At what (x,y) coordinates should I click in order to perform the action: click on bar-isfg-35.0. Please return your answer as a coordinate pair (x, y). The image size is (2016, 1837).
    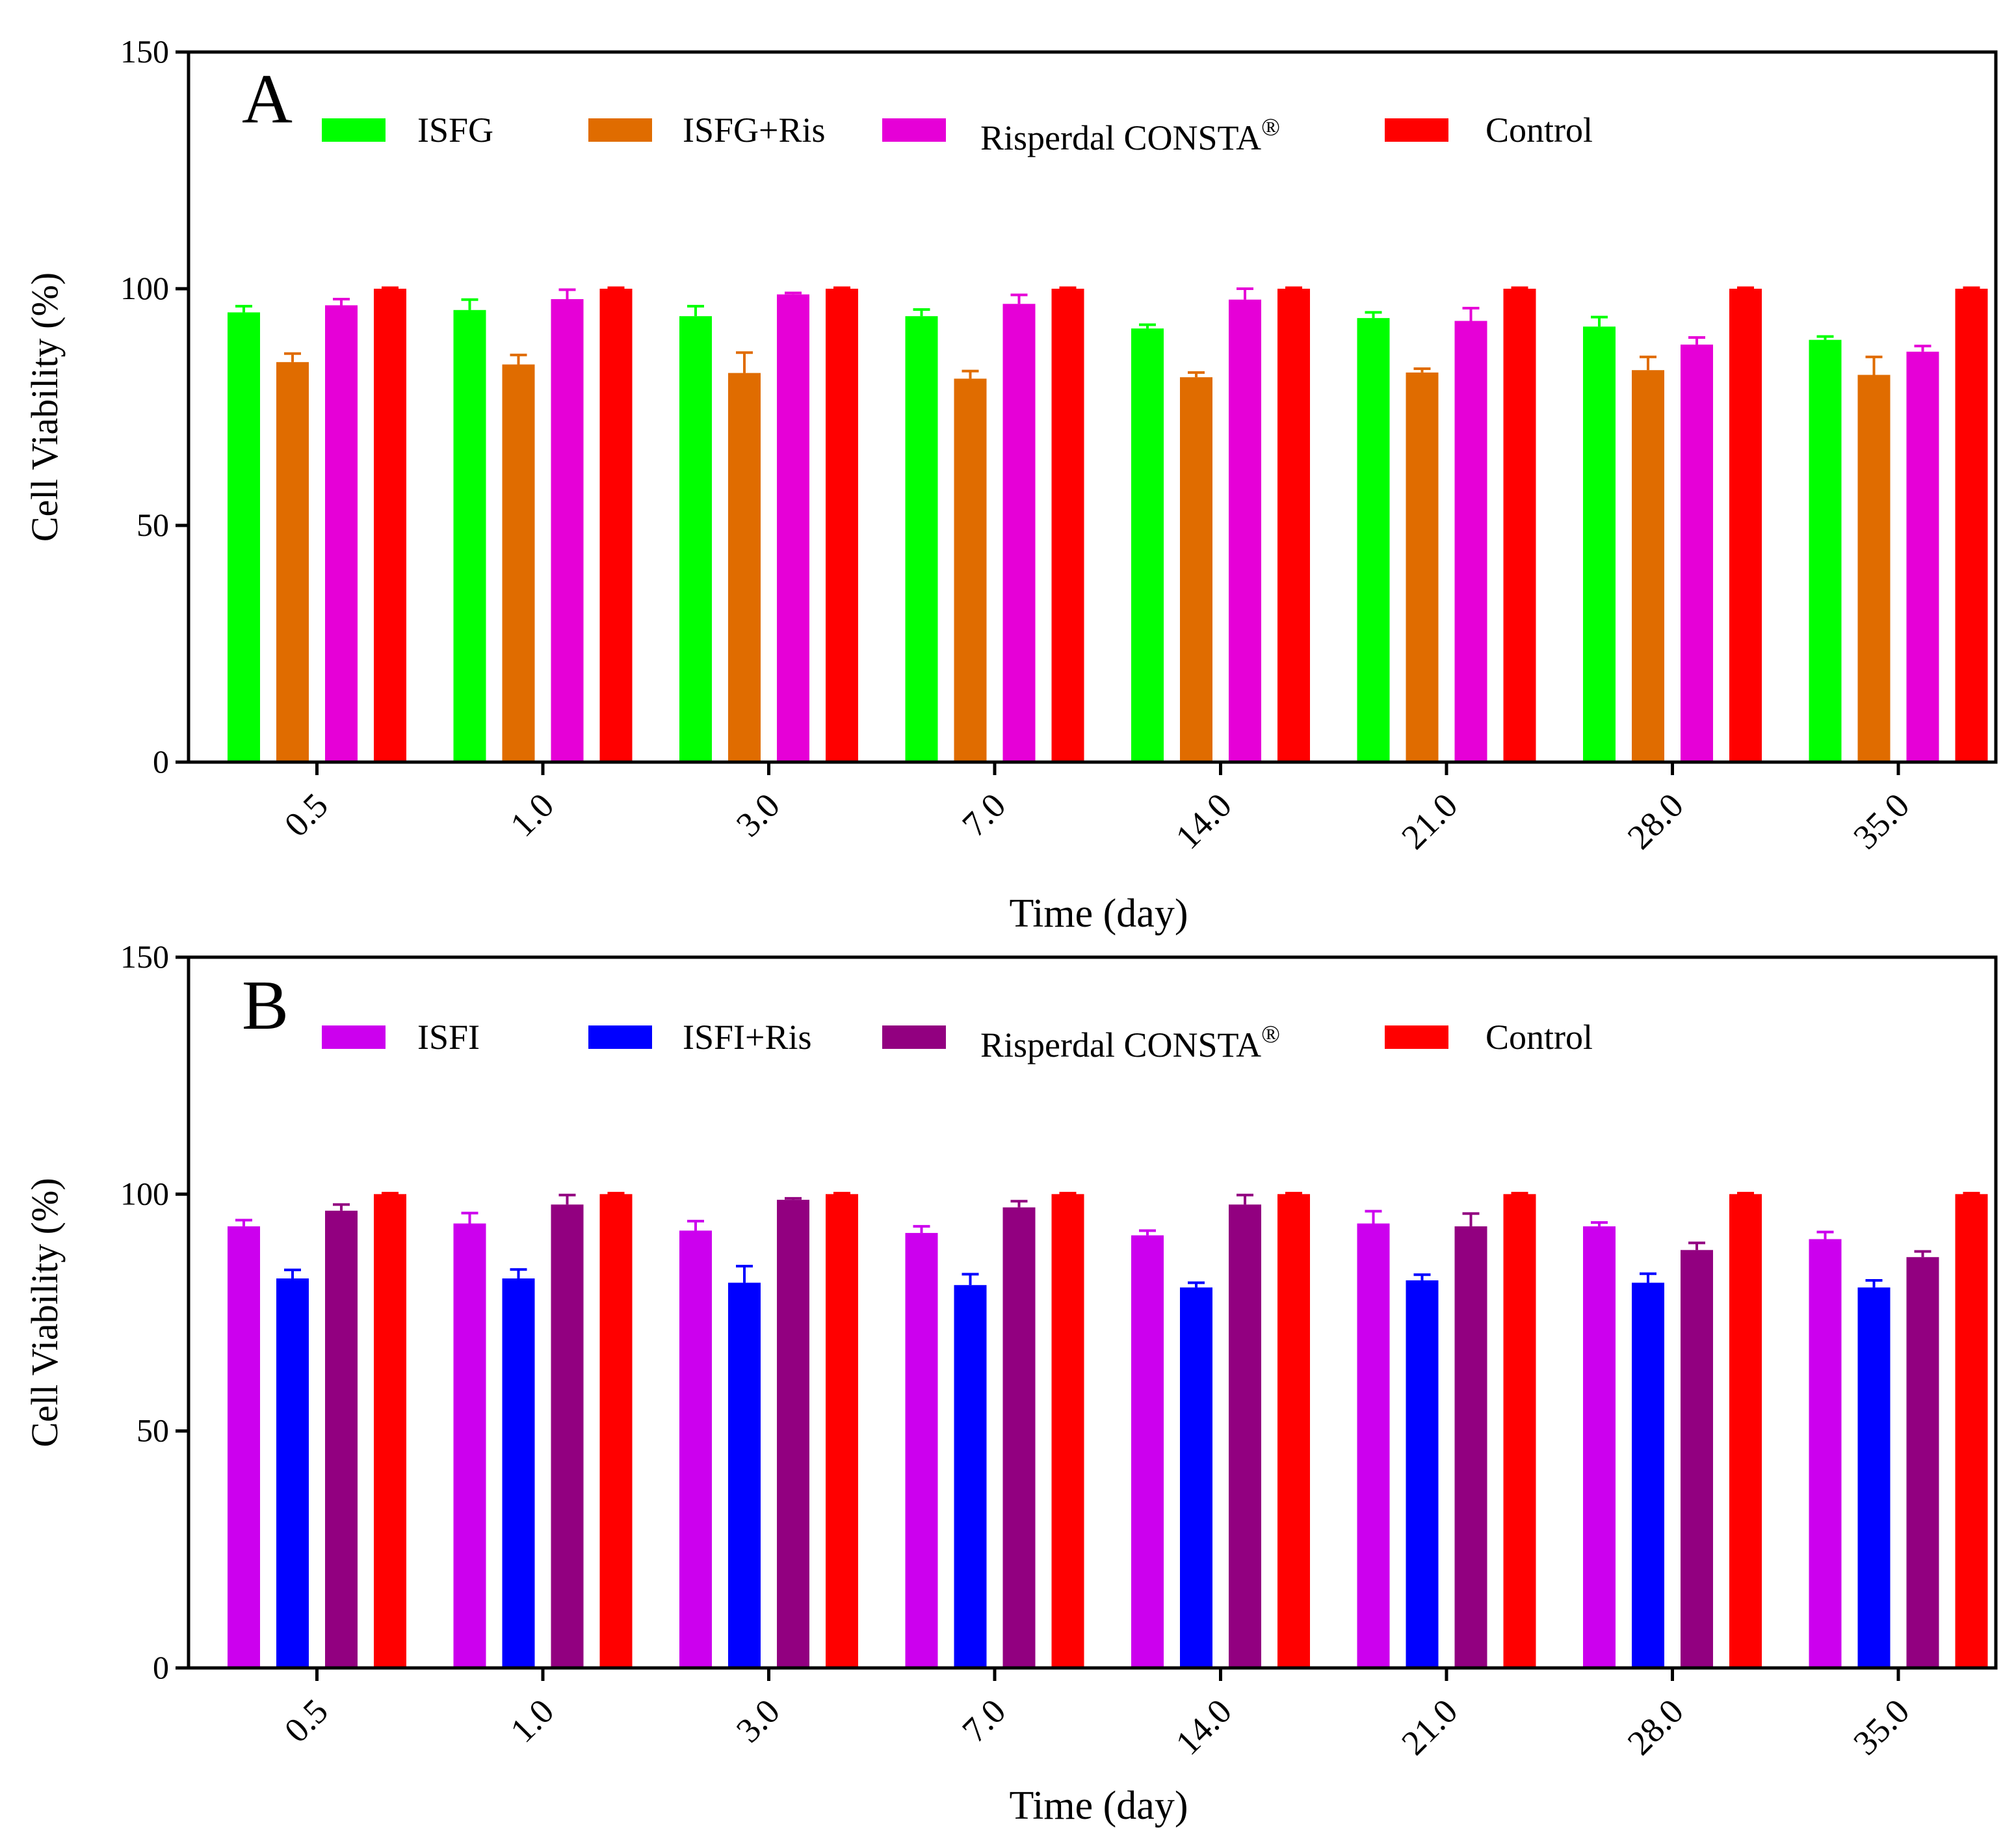
    Looking at the image, I should click on (1825, 551).